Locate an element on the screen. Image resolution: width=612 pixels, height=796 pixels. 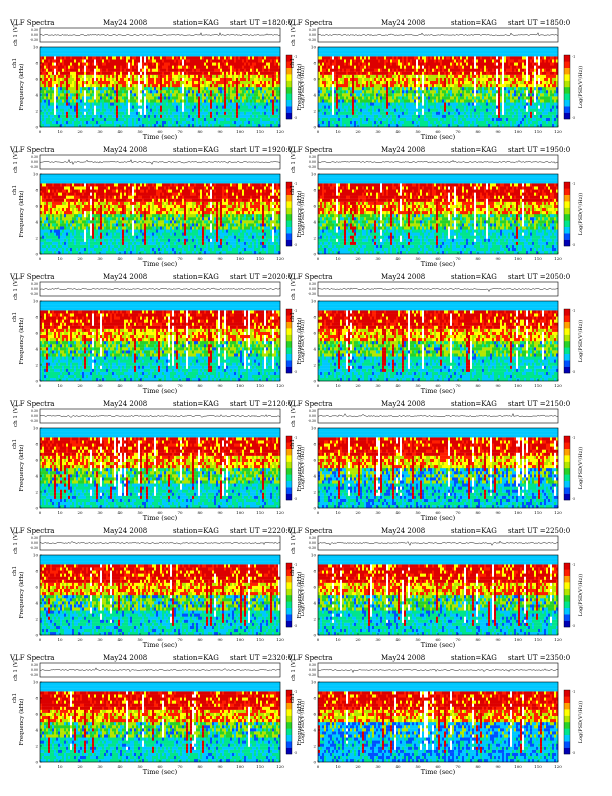
colorbar-tick-label: -1 is located at coordinates (573, 438).